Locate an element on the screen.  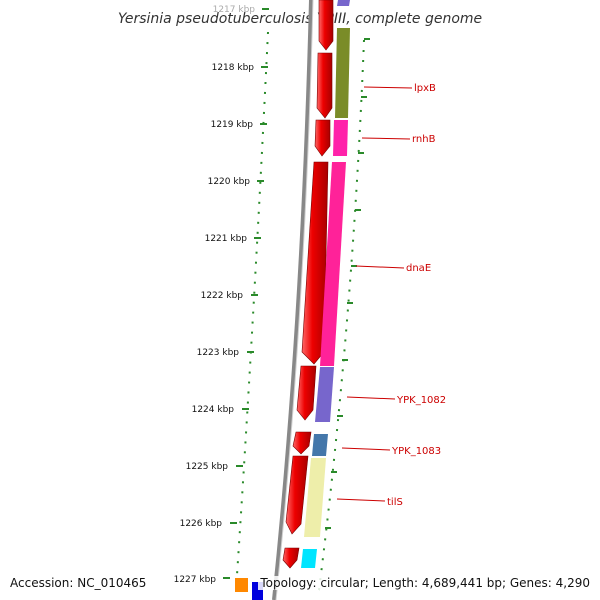
gene-label: tilS is located at coordinates (395, 502).